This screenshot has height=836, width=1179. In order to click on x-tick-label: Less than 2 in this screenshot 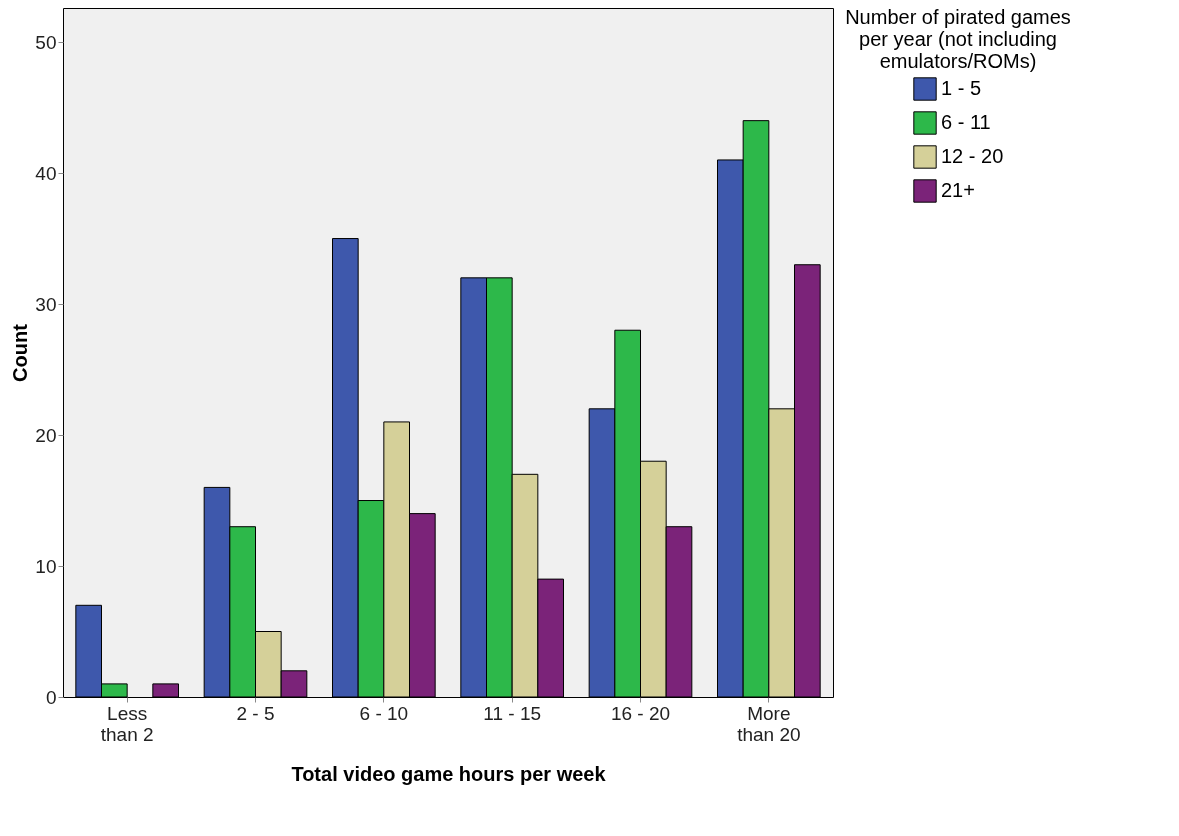, I will do `click(127, 723)`.